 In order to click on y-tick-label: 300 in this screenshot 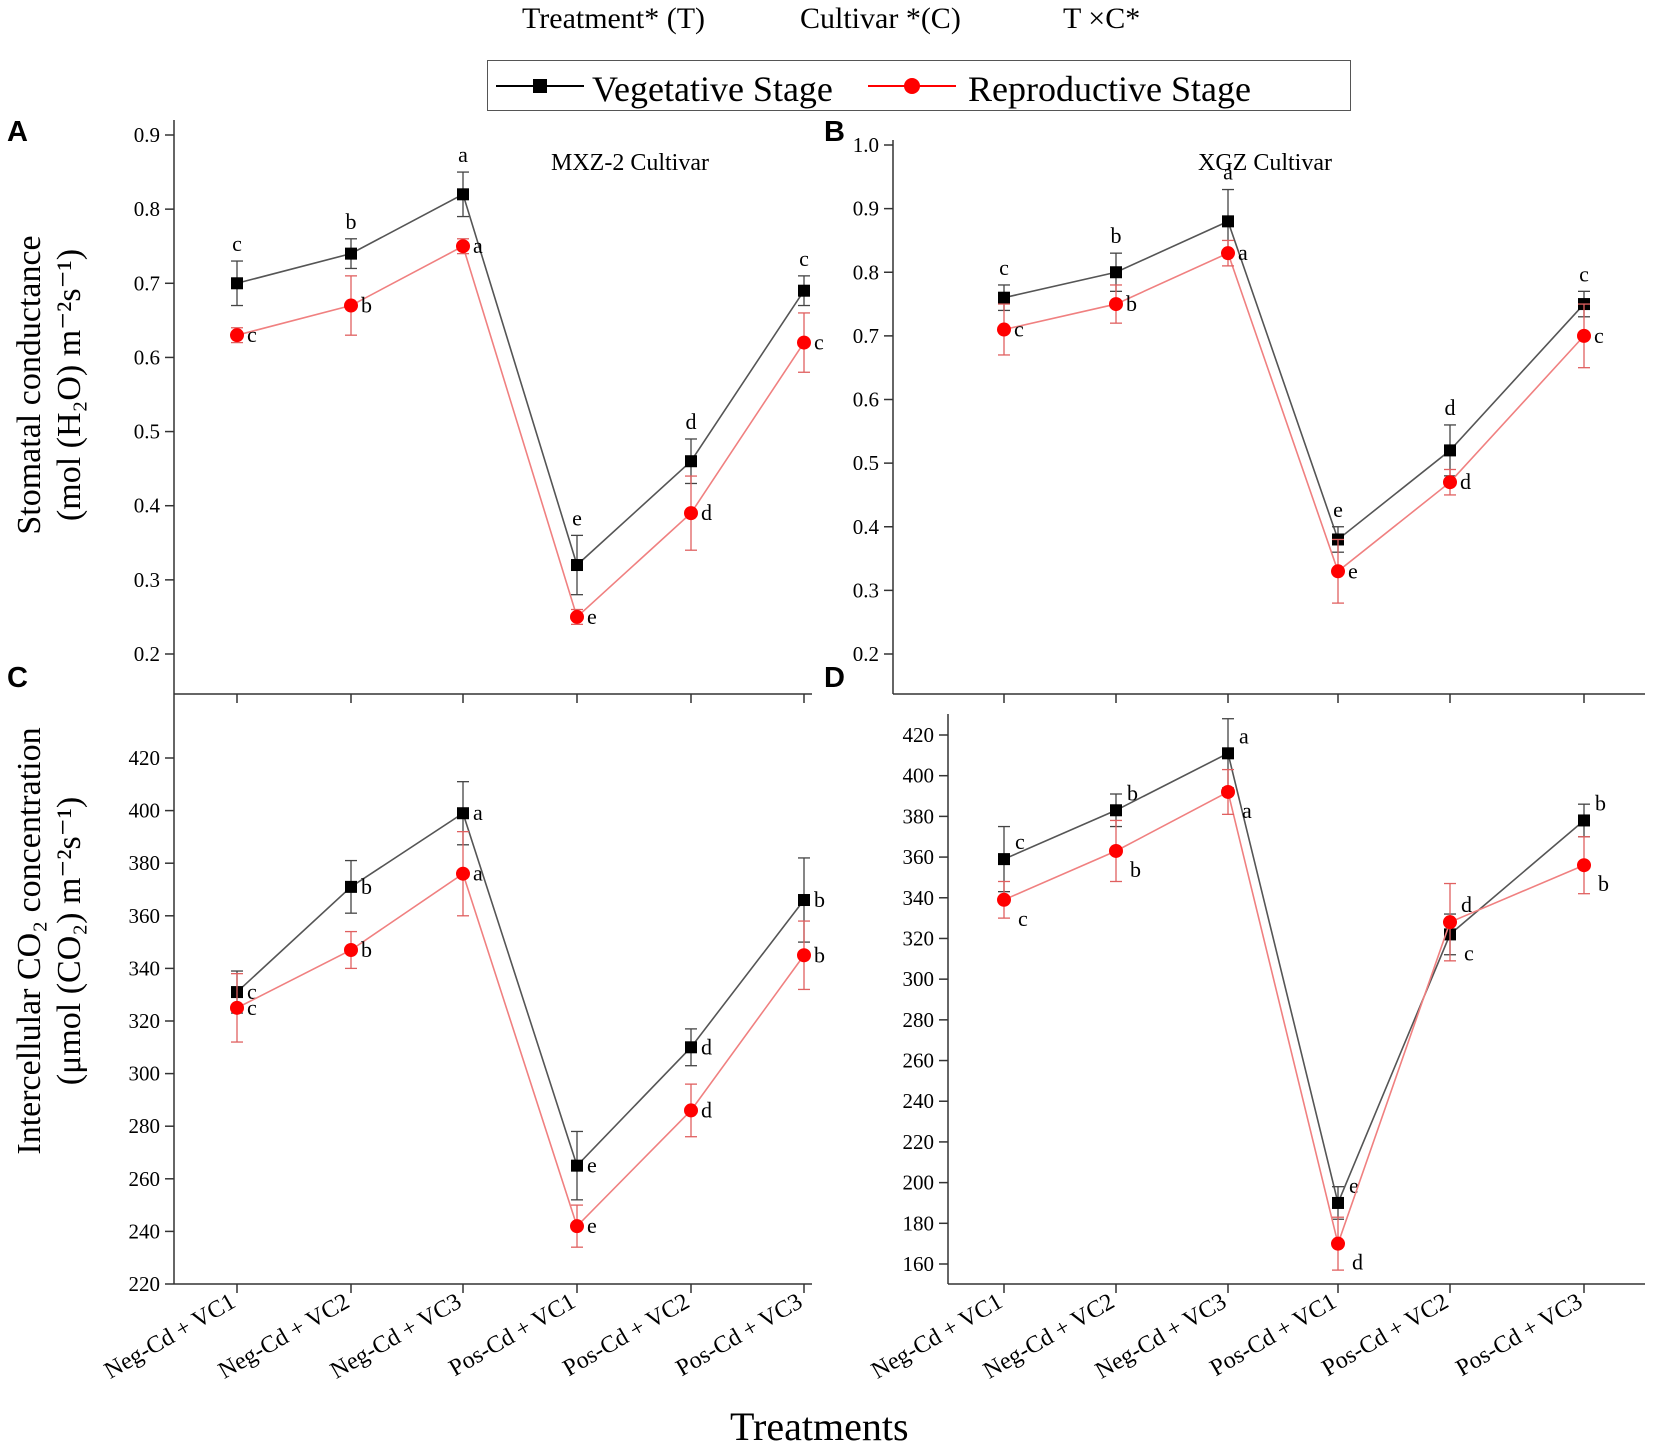, I will do `click(145, 1074)`.